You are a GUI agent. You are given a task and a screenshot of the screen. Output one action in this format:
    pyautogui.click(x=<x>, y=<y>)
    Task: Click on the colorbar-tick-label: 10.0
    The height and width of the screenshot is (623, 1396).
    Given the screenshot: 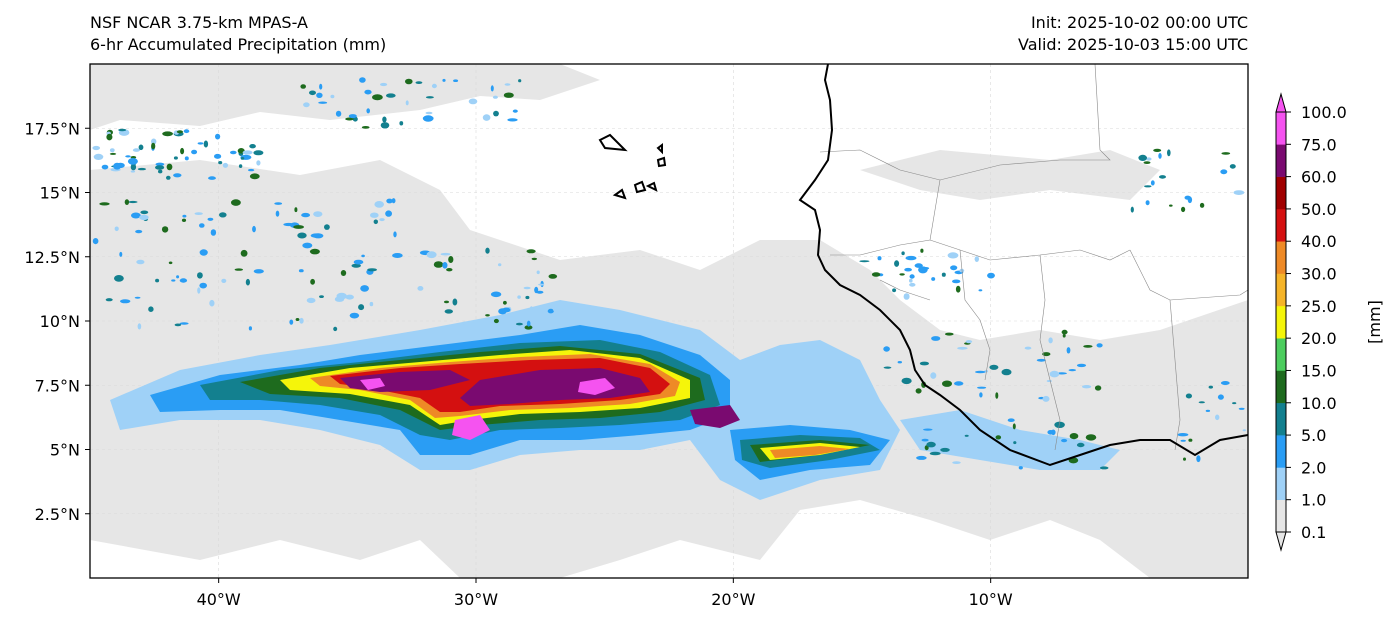 What is the action you would take?
    pyautogui.click(x=1319, y=403)
    